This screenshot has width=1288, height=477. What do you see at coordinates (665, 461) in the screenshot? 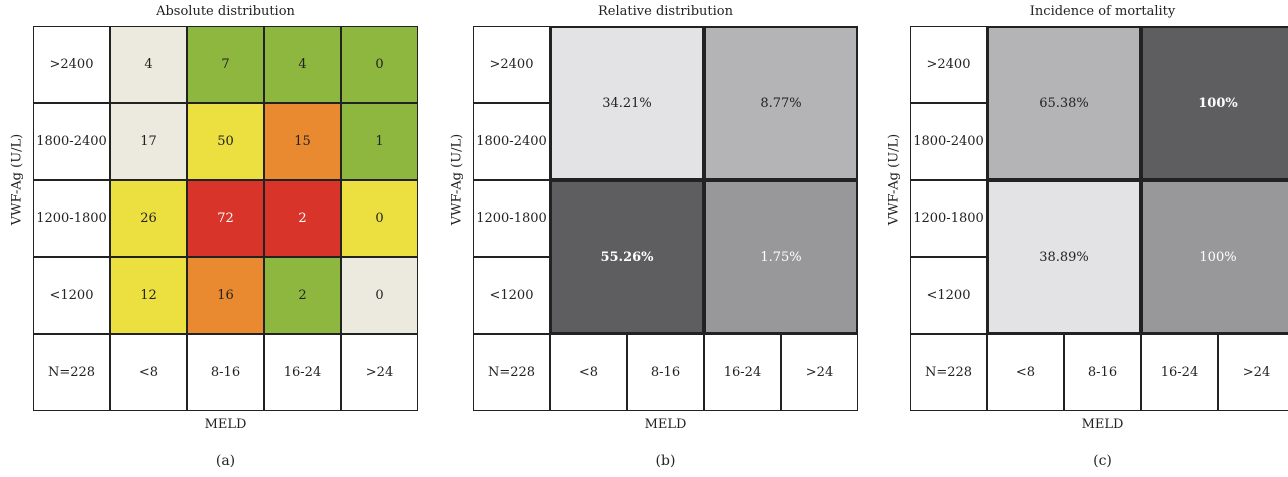
I see `panel-sublabel: (b)` at bounding box center [665, 461].